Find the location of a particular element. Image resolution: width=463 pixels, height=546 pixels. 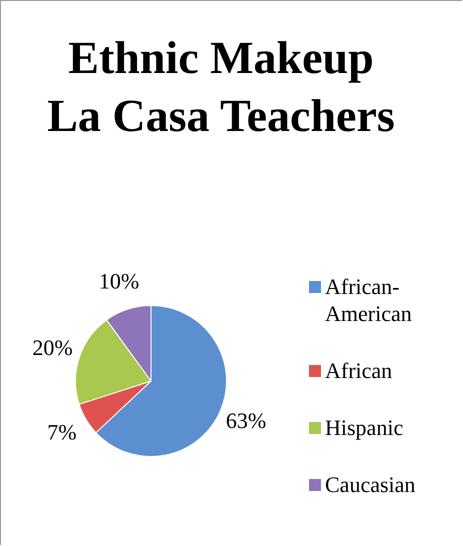

legend-label: Hispanic is located at coordinates (364, 427).